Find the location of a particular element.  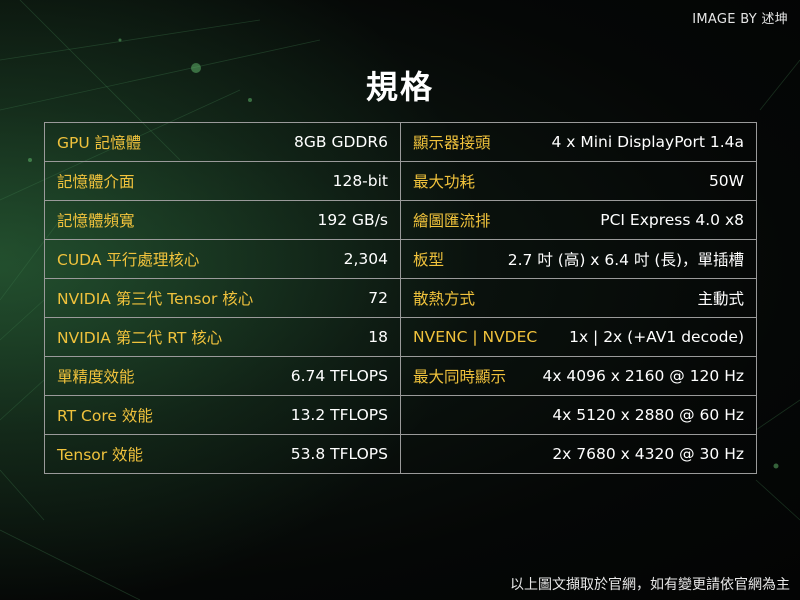

spec-value: 4x 5120 x 2880 @ 60 Hz is located at coordinates (648, 415).